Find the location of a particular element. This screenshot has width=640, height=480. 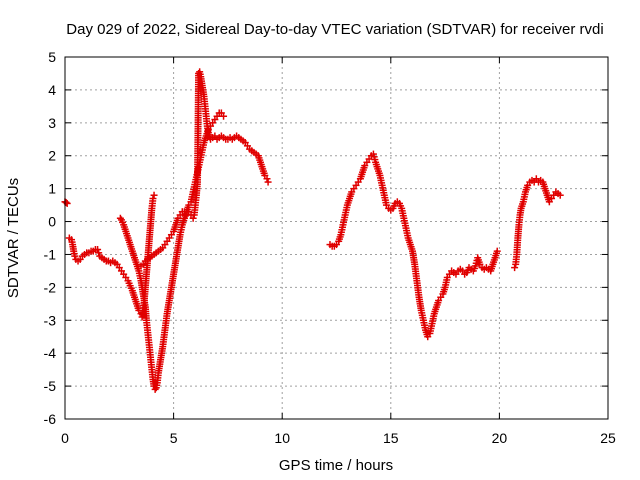

x-tick-label: 0 is located at coordinates (65, 438).